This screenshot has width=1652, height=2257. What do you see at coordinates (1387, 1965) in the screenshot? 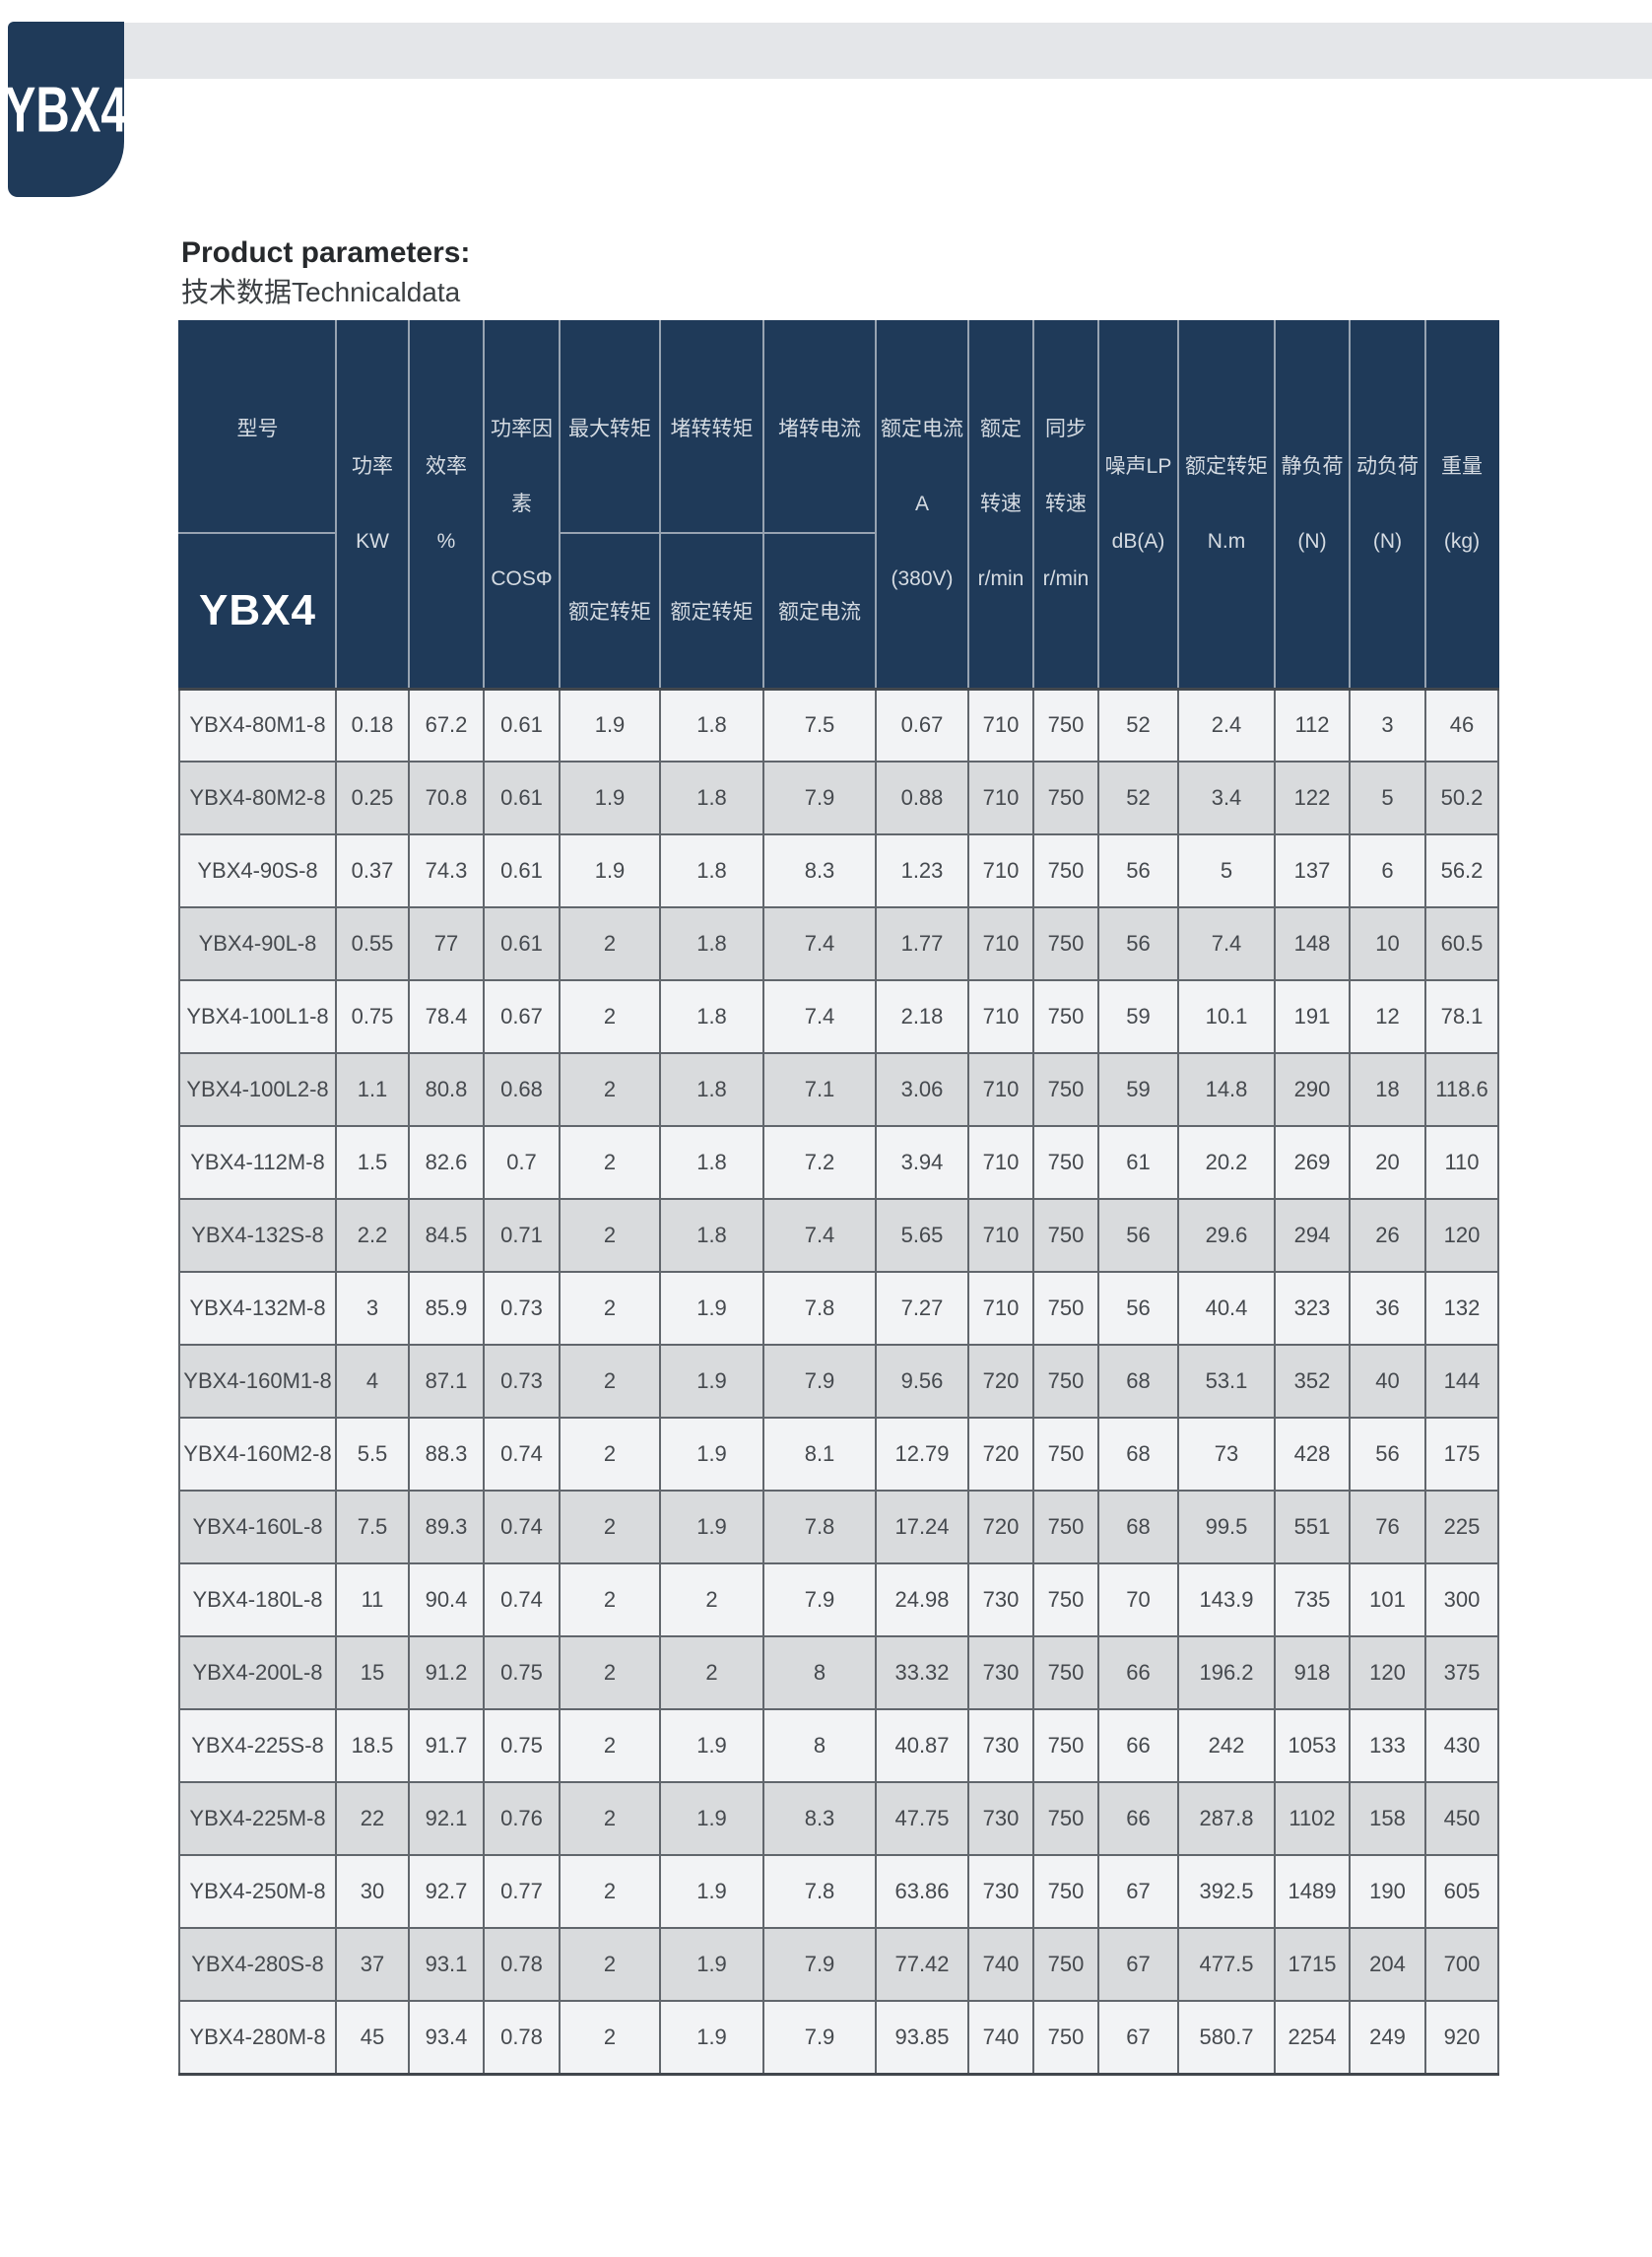
I see `table-cell: 204` at bounding box center [1387, 1965].